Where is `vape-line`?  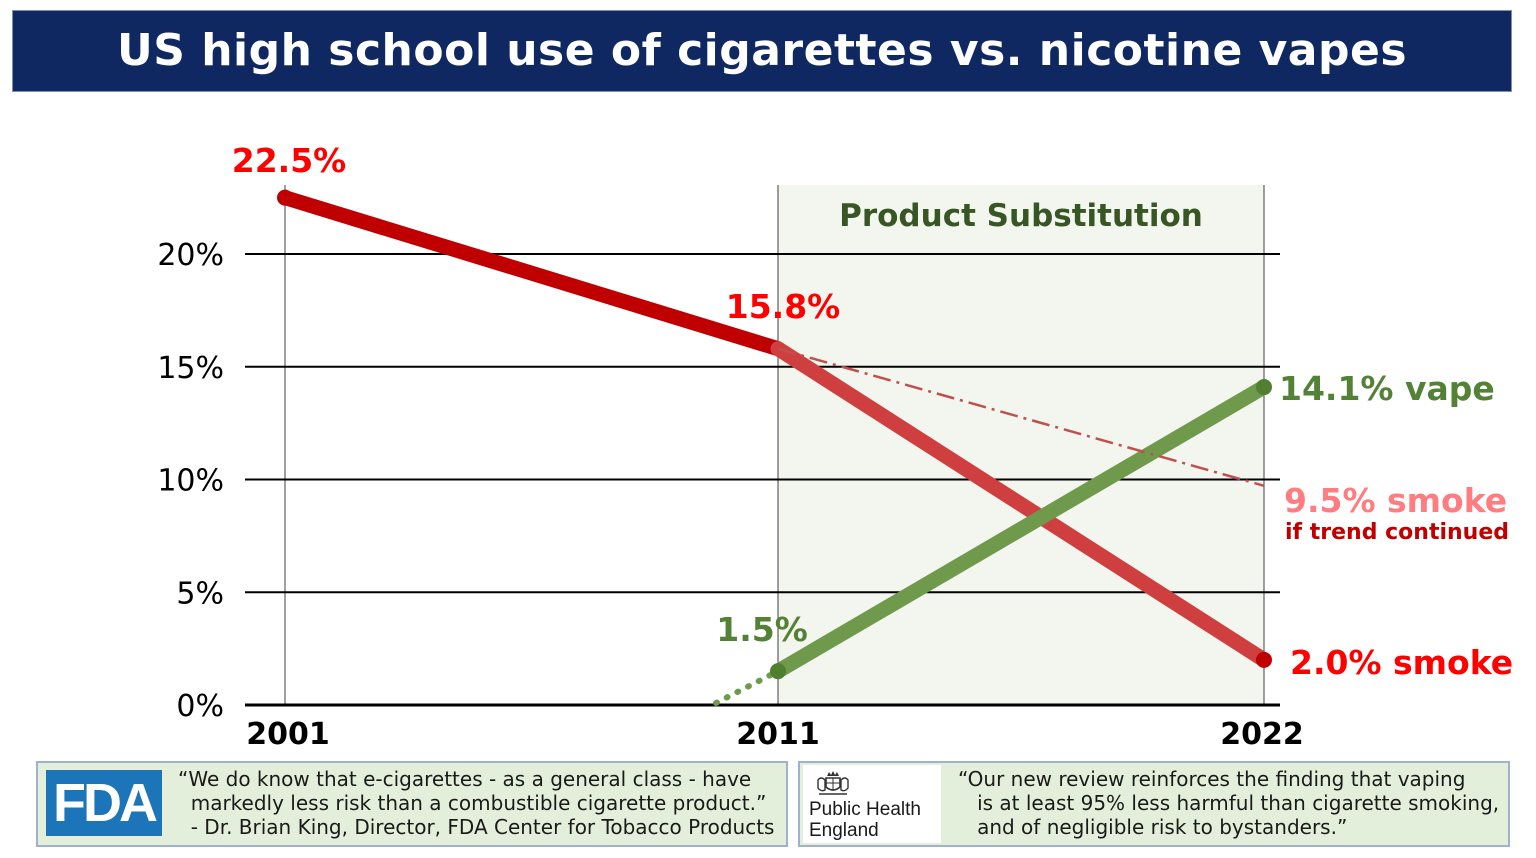 vape-line is located at coordinates (1021, 529).